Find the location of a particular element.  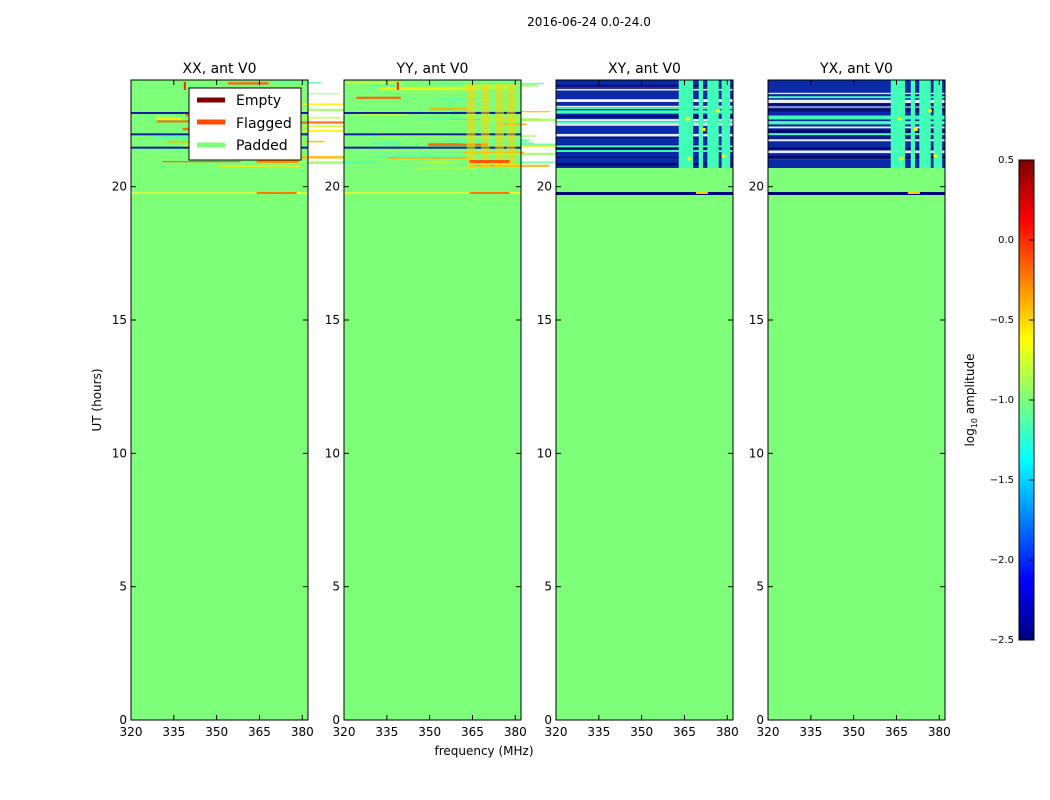

colorbar-tick-label: −2.5 is located at coordinates (1002, 640).